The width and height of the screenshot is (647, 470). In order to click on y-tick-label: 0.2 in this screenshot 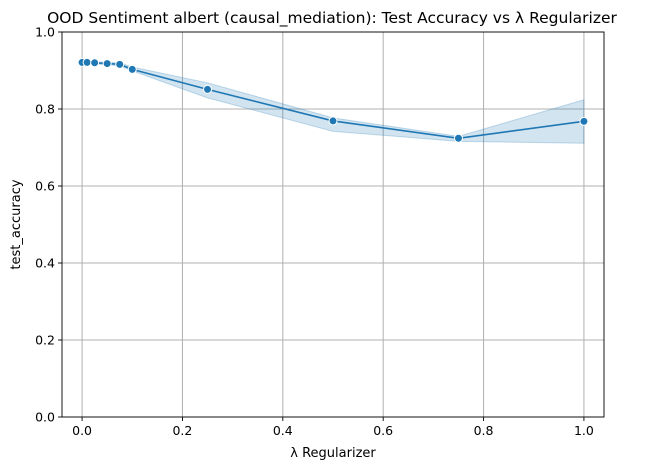, I will do `click(45, 340)`.